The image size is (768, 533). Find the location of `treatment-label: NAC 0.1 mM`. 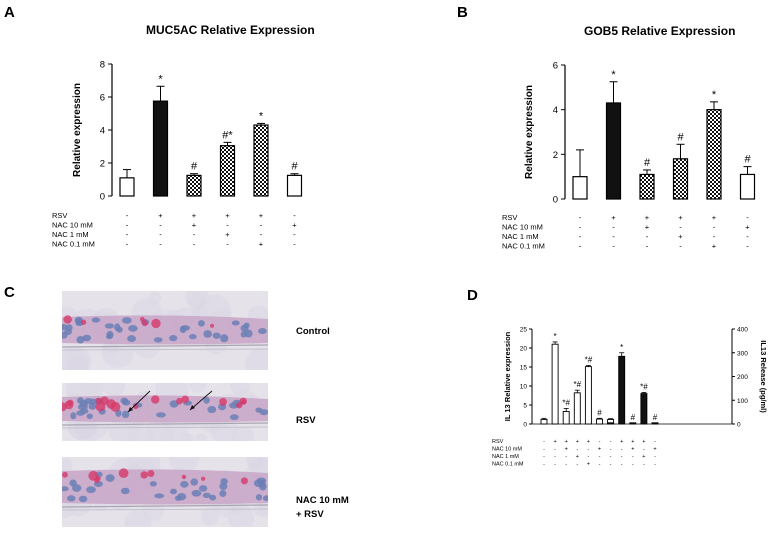

treatment-label: NAC 0.1 mM is located at coordinates (523, 246).